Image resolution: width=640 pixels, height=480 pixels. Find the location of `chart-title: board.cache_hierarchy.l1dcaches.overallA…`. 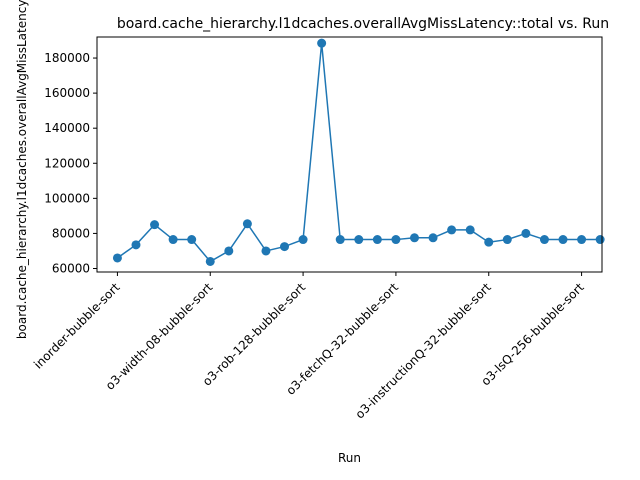

chart-title: board.cache_hierarchy.l1dcaches.overallA… is located at coordinates (363, 24).